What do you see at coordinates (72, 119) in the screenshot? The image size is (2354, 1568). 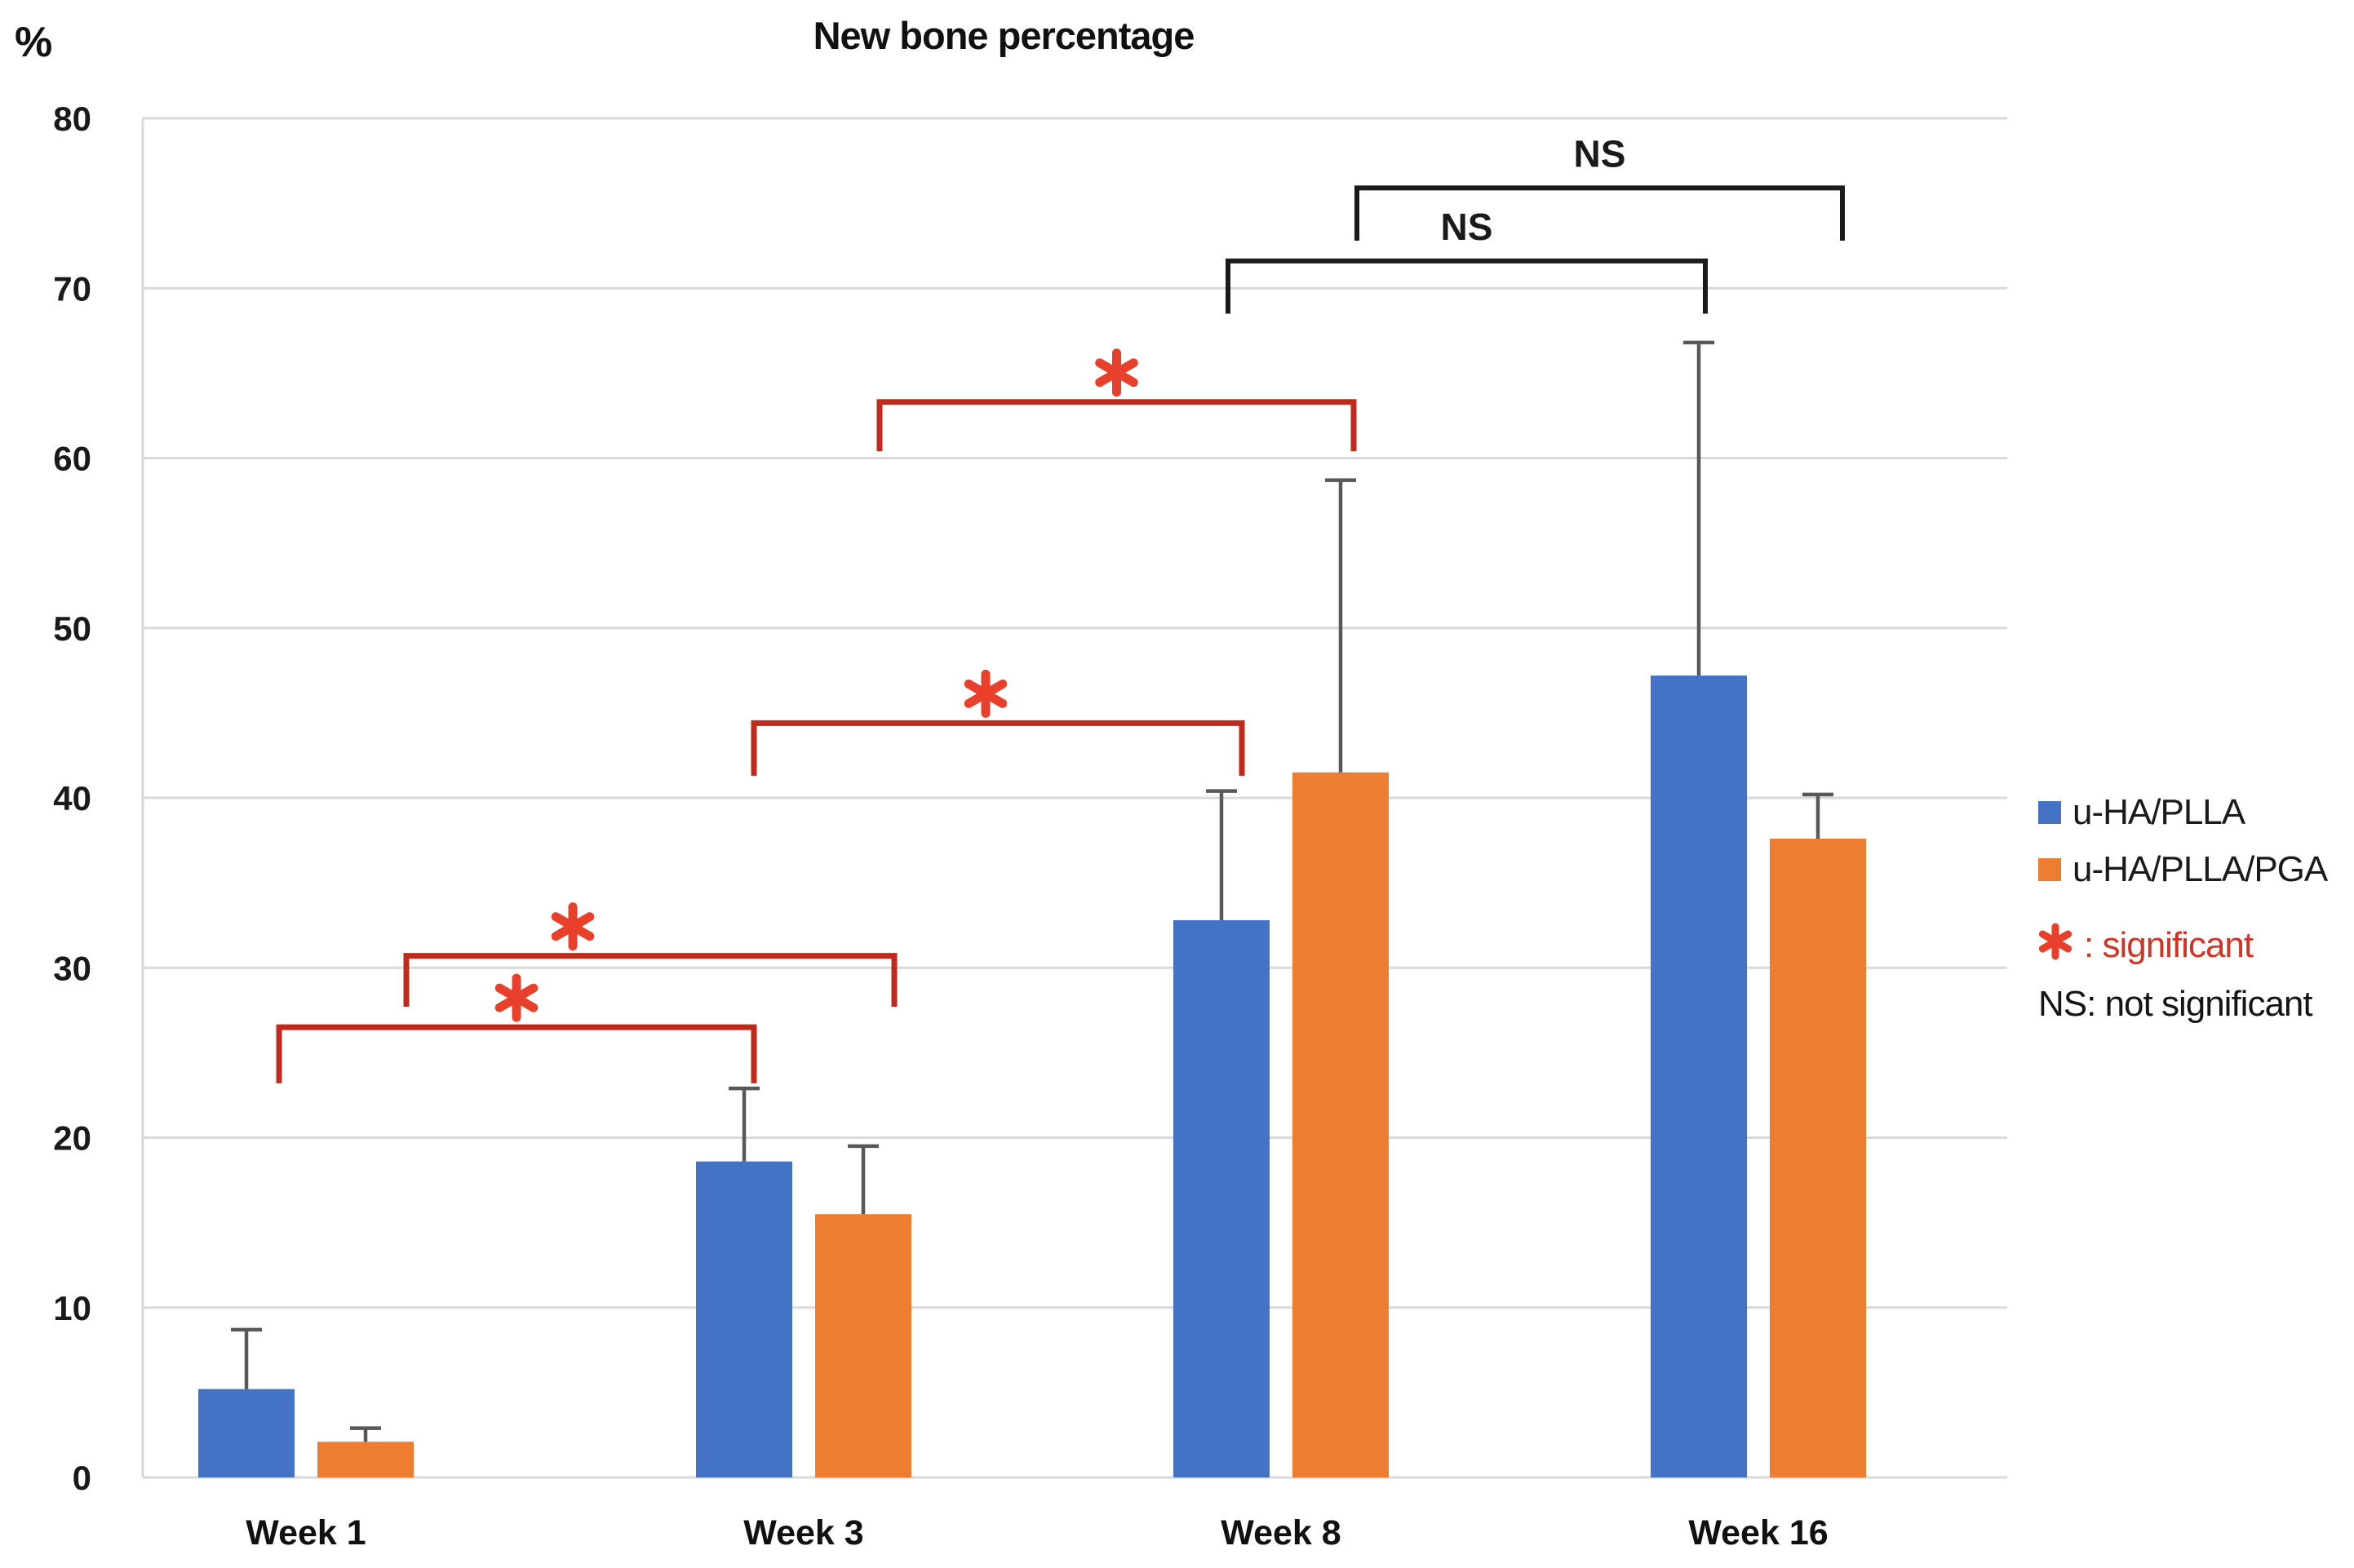 I see `y-tick-label-80: 80` at bounding box center [72, 119].